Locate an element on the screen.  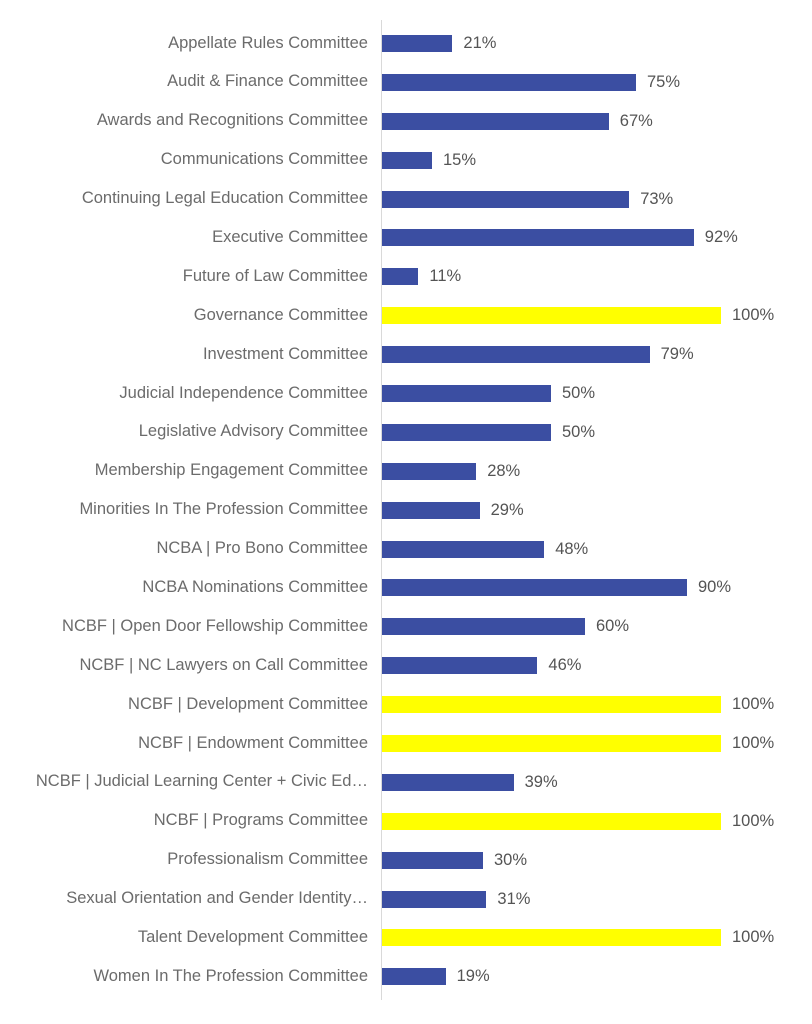
bar-cell: 75% is located at coordinates (596, 82).